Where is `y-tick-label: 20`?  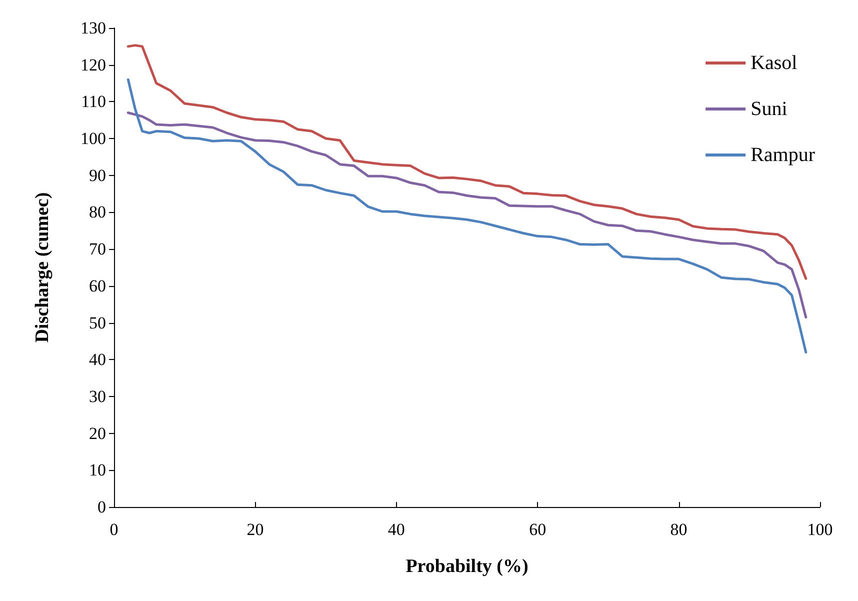
y-tick-label: 20 is located at coordinates (97, 433).